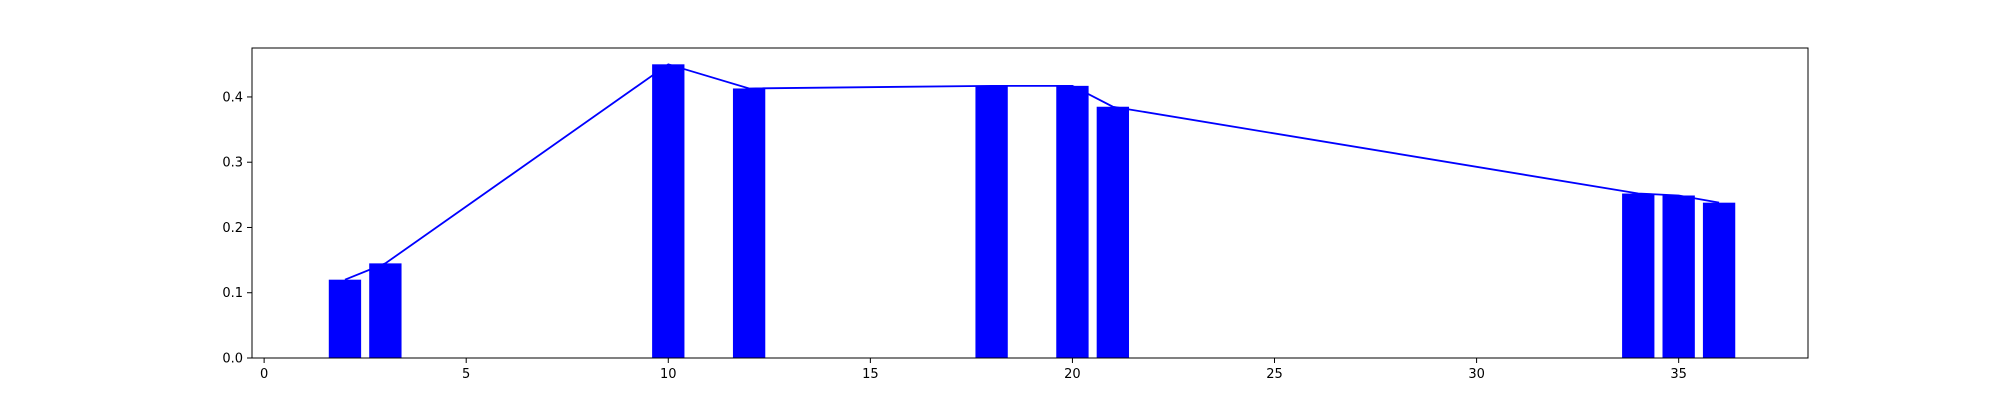 The height and width of the screenshot is (404, 2000). I want to click on x-tick-label: 30, so click(1476, 374).